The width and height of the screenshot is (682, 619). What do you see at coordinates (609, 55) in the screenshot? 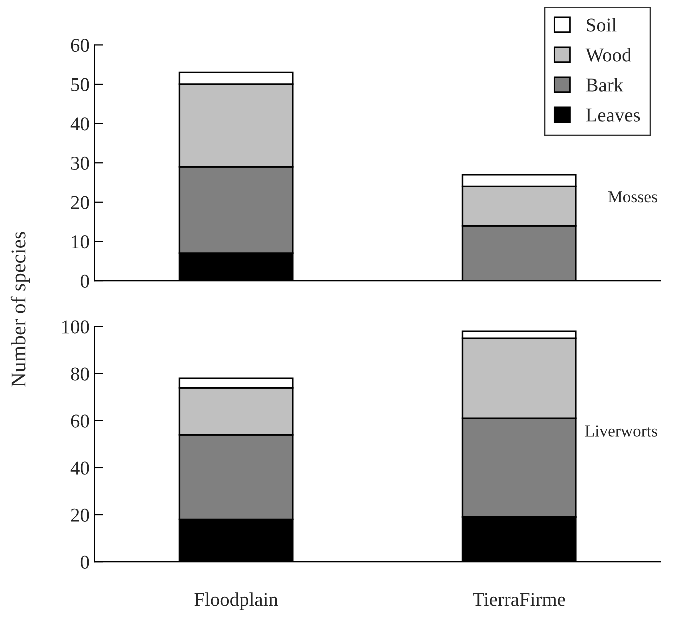
I see `legend-label: Wood` at bounding box center [609, 55].